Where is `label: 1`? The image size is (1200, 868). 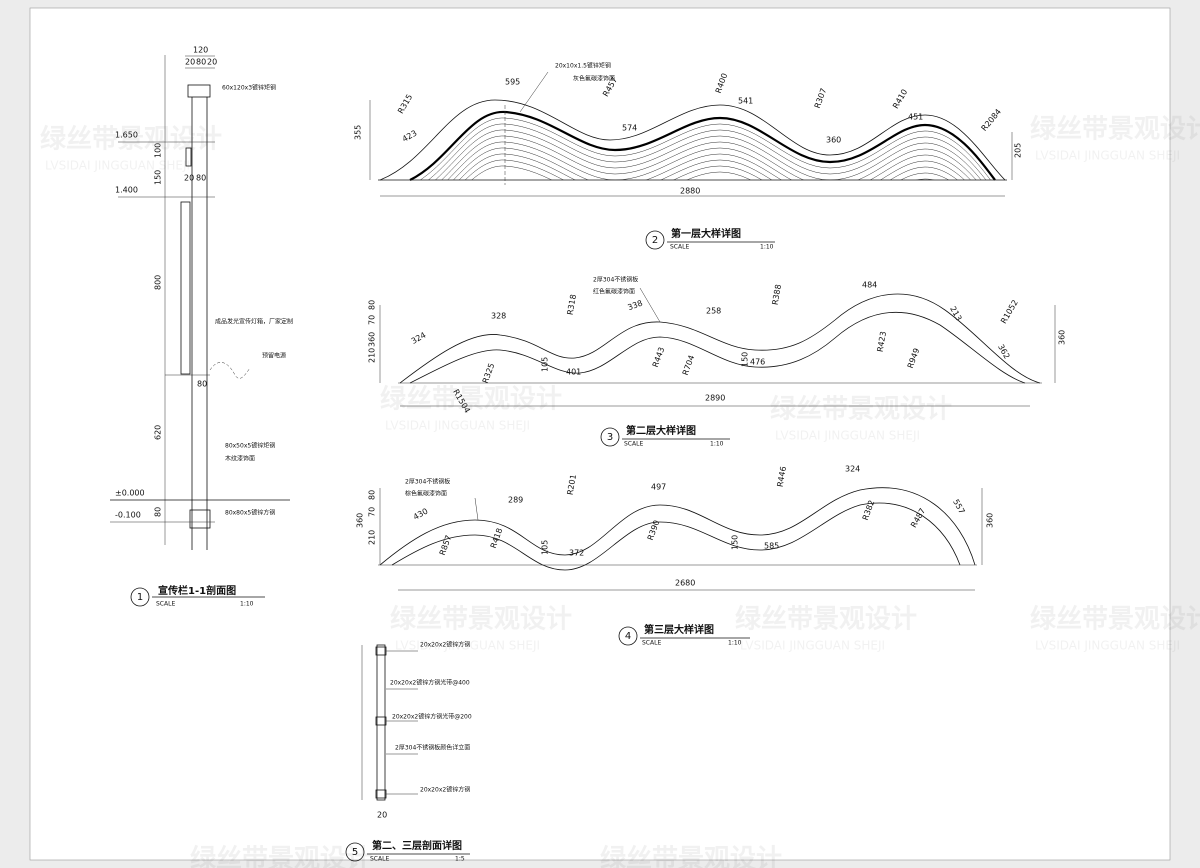 label: 1 is located at coordinates (140, 597).